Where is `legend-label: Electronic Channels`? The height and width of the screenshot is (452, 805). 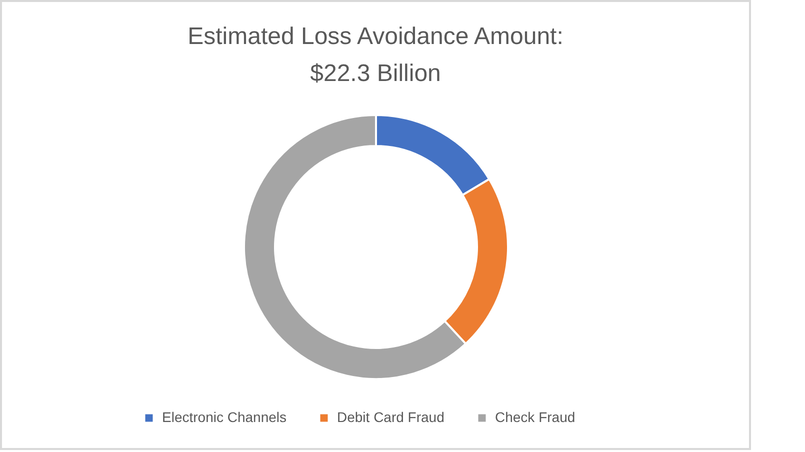
legend-label: Electronic Channels is located at coordinates (224, 417).